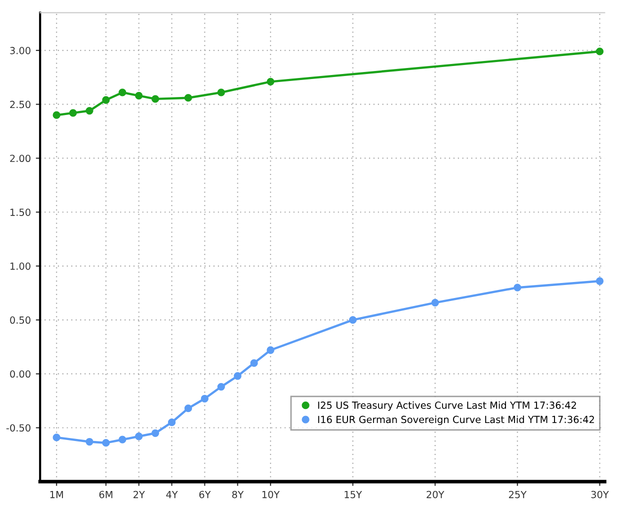 The width and height of the screenshot is (617, 507). Describe the element at coordinates (172, 494) in the screenshot. I see `x-tick-label: 4Y` at that location.